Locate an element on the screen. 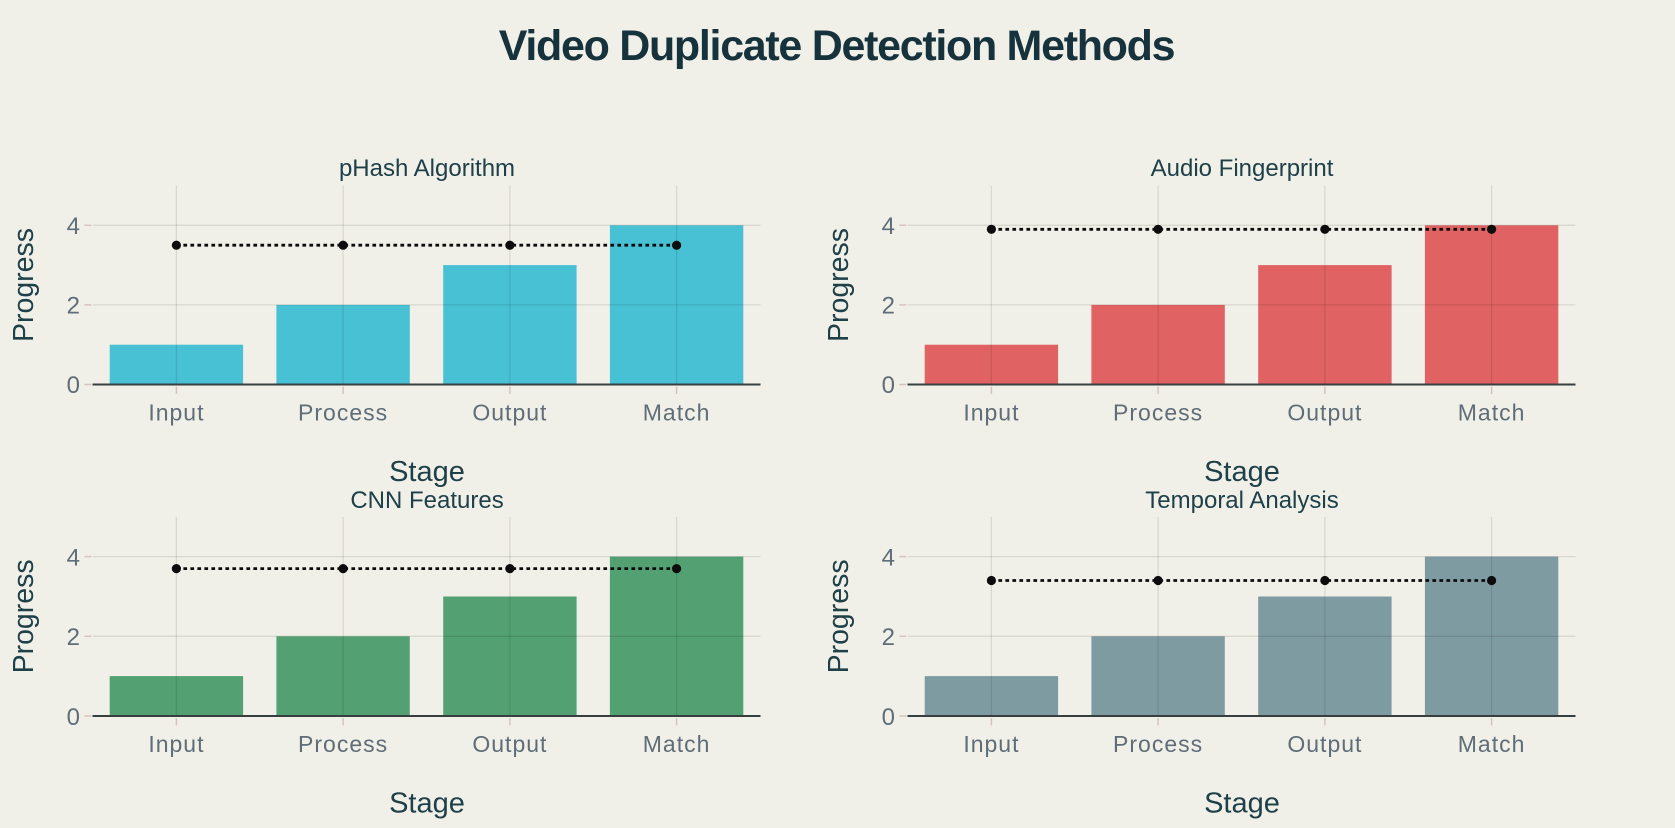  svg-text: pHash Algorithm is located at coordinates (427, 168).